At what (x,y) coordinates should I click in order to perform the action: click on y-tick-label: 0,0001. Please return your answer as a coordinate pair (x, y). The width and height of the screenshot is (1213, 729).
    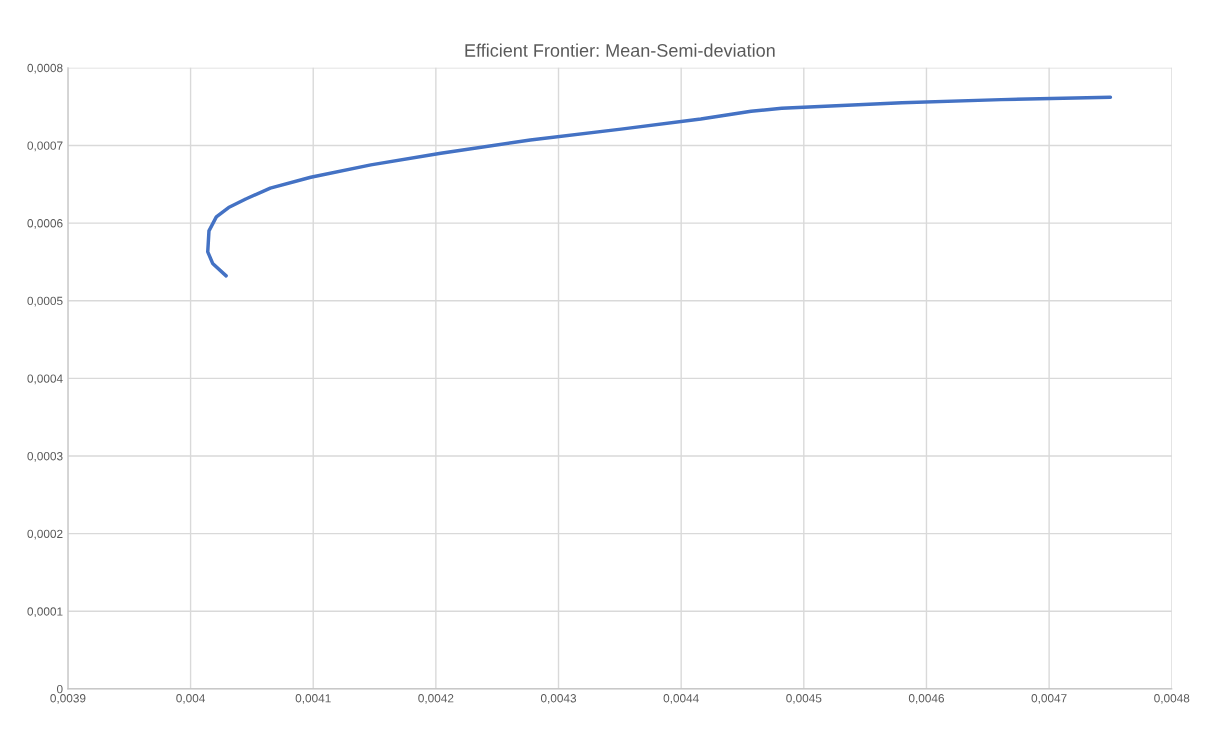
    Looking at the image, I should click on (45, 612).